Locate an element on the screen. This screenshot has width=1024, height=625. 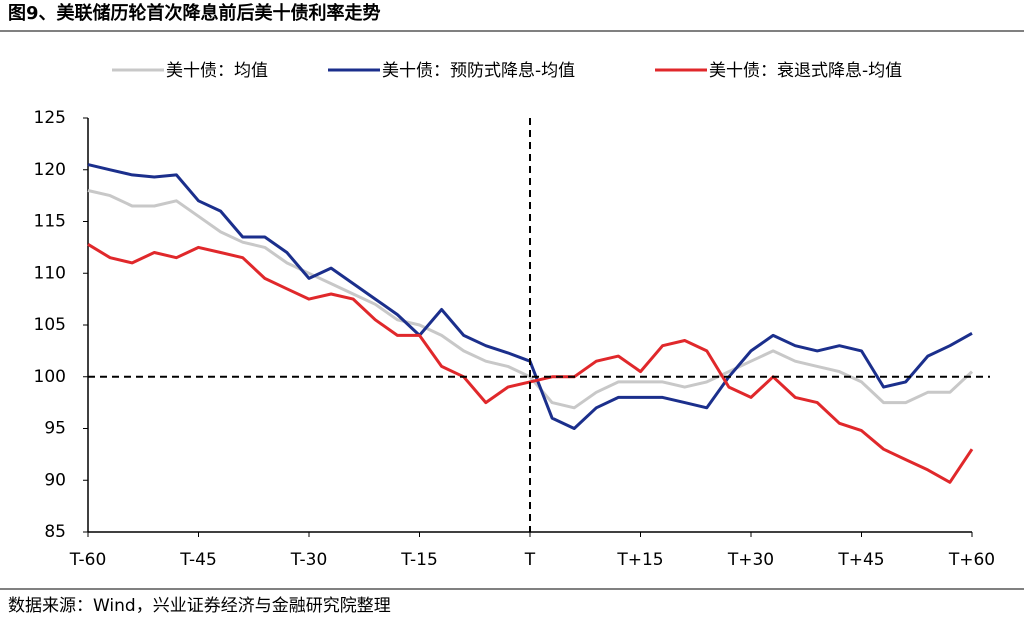
legend-label: 美十债：衰退式降息-均值 is located at coordinates (805, 71).